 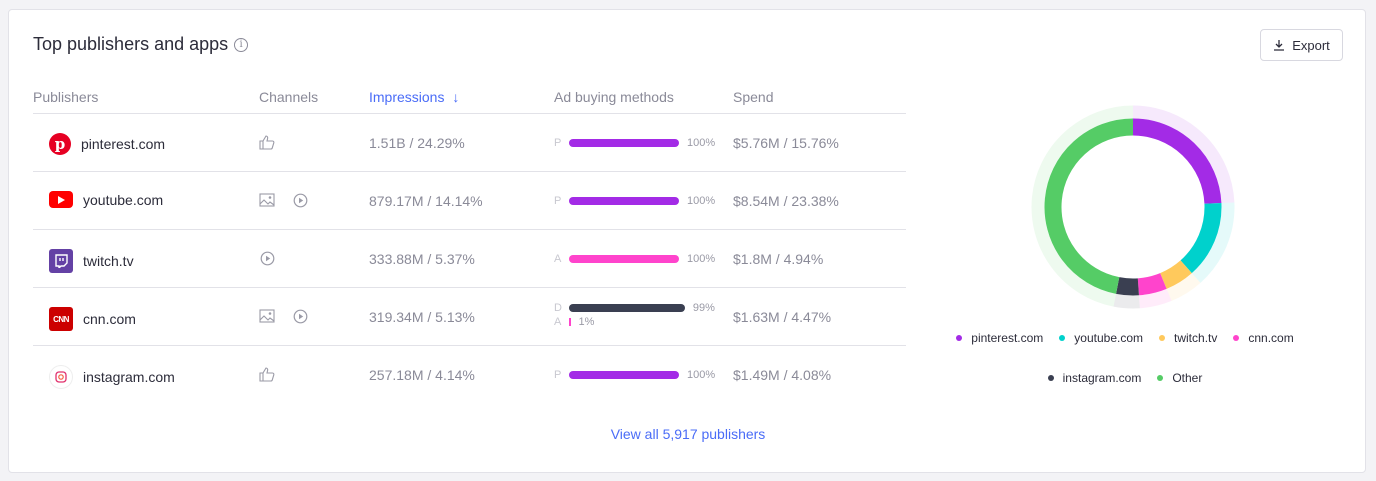 What do you see at coordinates (1109, 338) in the screenshot?
I see `legend-label: youtube.com` at bounding box center [1109, 338].